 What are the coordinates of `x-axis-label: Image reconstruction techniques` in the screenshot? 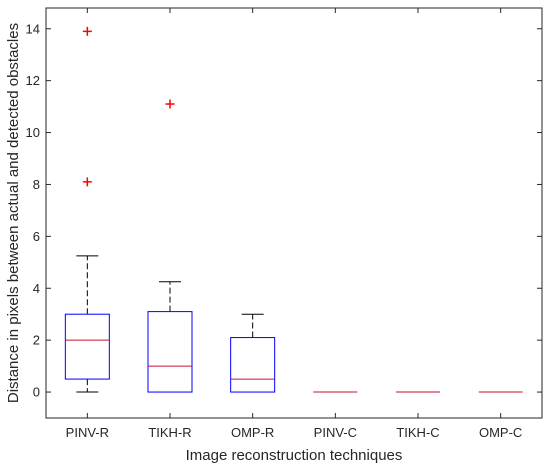 It's located at (294, 455).